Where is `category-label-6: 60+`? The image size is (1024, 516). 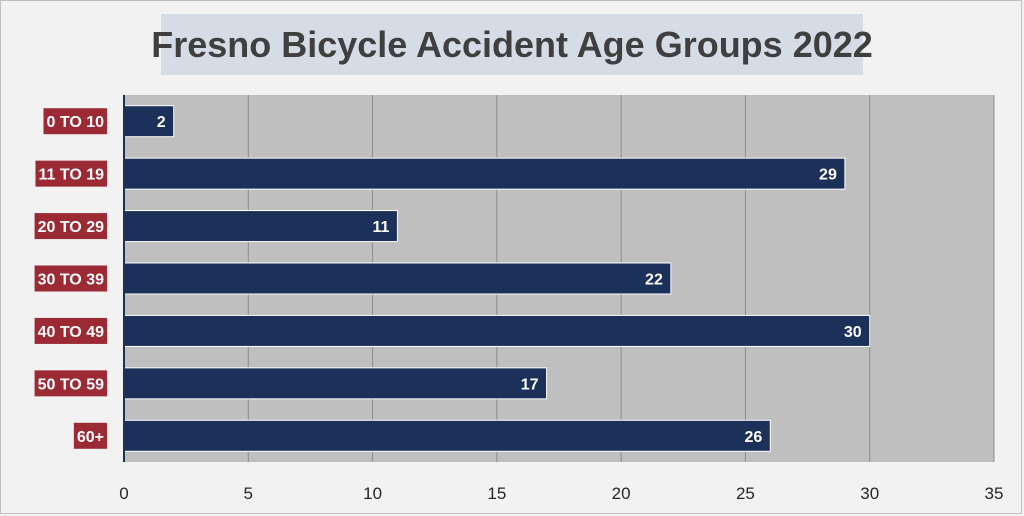
category-label-6: 60+ is located at coordinates (90, 437).